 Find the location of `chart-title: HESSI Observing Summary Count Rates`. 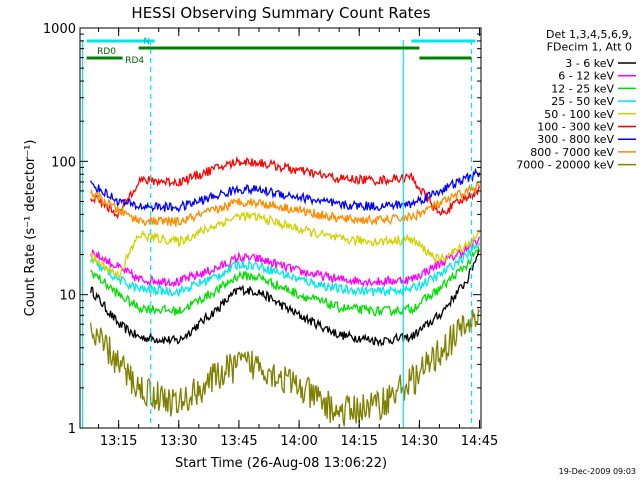

chart-title: HESSI Observing Summary Count Rates is located at coordinates (280, 13).